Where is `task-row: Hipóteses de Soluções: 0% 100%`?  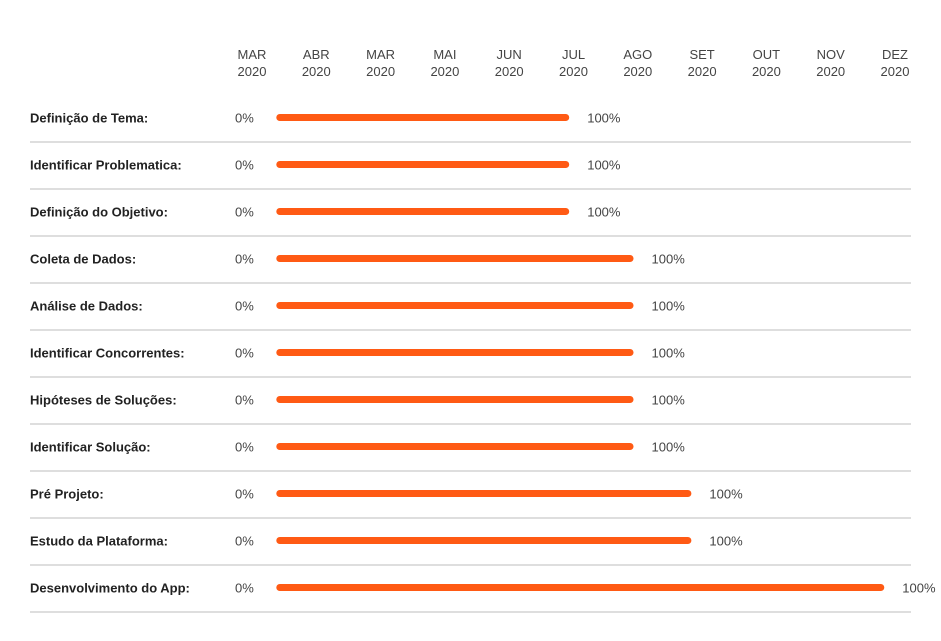 task-row: Hipóteses de Soluções: 0% 100% is located at coordinates (470, 409).